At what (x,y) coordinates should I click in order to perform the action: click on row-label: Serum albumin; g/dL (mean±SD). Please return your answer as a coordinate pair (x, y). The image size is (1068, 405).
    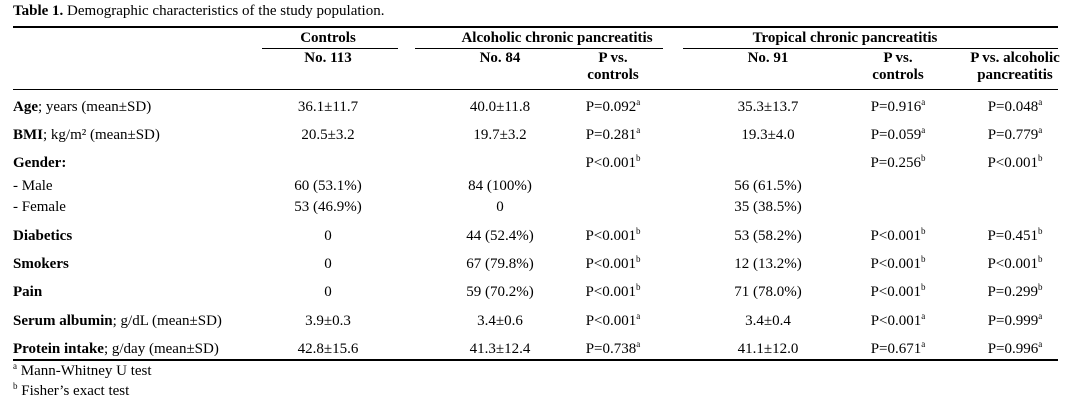
    Looking at the image, I should click on (117, 321).